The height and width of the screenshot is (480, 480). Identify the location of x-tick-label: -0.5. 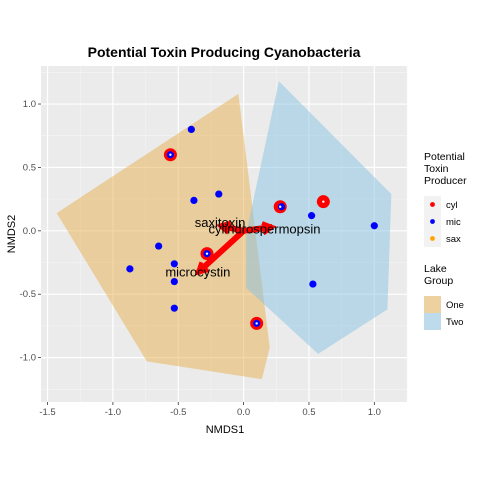
(178, 412).